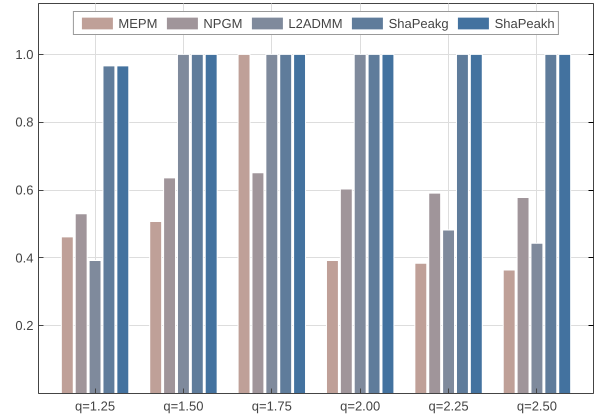 The height and width of the screenshot is (420, 603). Describe the element at coordinates (315, 23) in the screenshot. I see `legend-label: L2ADMM` at that location.